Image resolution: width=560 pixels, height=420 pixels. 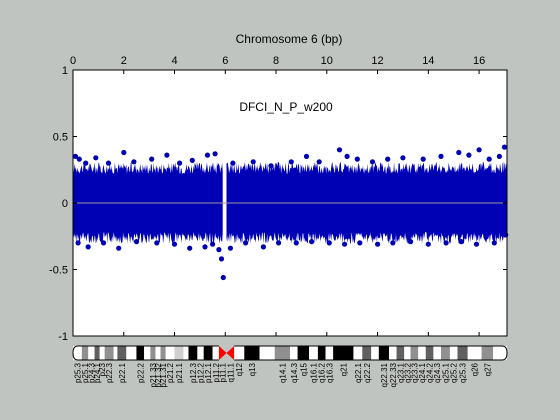 I want to click on band-label: q25.3, so click(x=463, y=372).